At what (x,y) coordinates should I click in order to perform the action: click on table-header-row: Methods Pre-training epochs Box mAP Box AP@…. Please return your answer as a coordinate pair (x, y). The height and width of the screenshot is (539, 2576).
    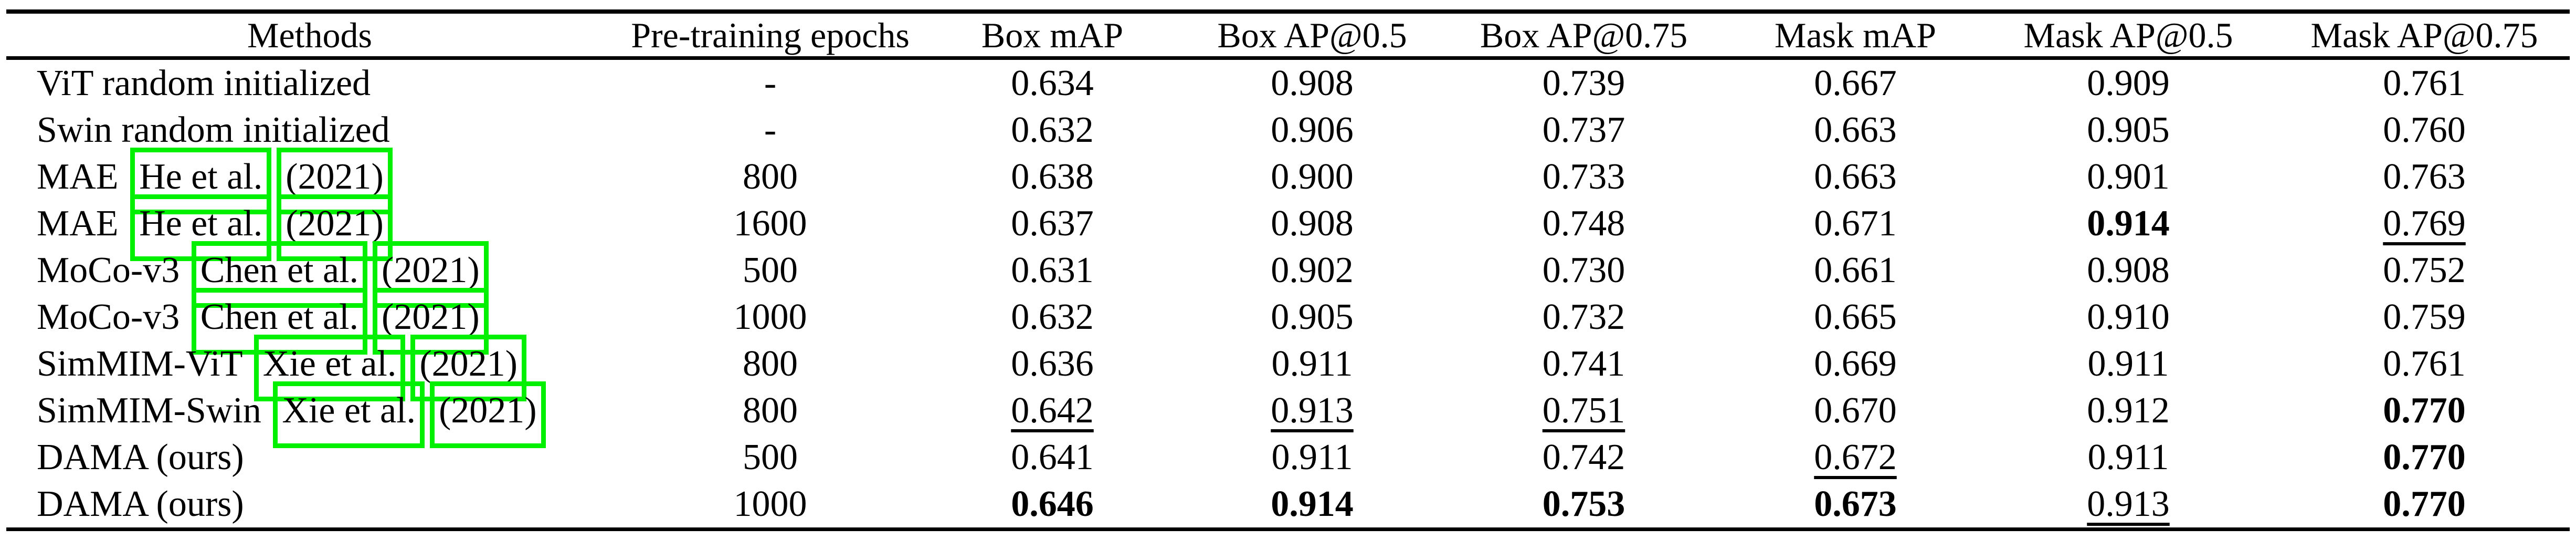
    Looking at the image, I should click on (1288, 35).